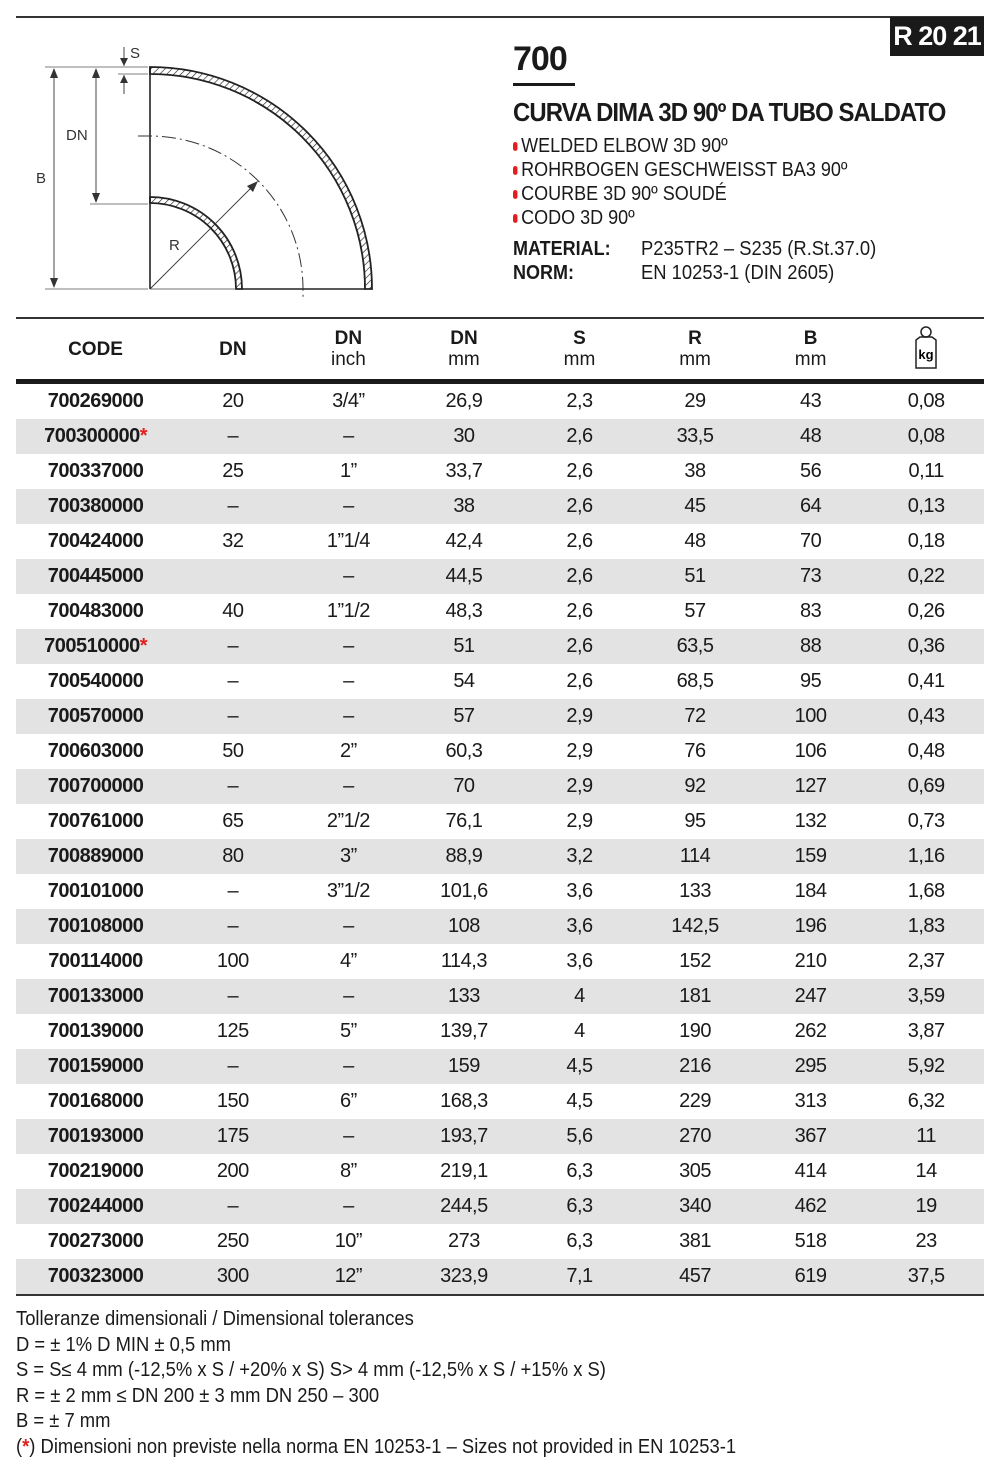 This screenshot has width=1000, height=1475. Describe the element at coordinates (579, 338) in the screenshot. I see `header-main: S` at that location.